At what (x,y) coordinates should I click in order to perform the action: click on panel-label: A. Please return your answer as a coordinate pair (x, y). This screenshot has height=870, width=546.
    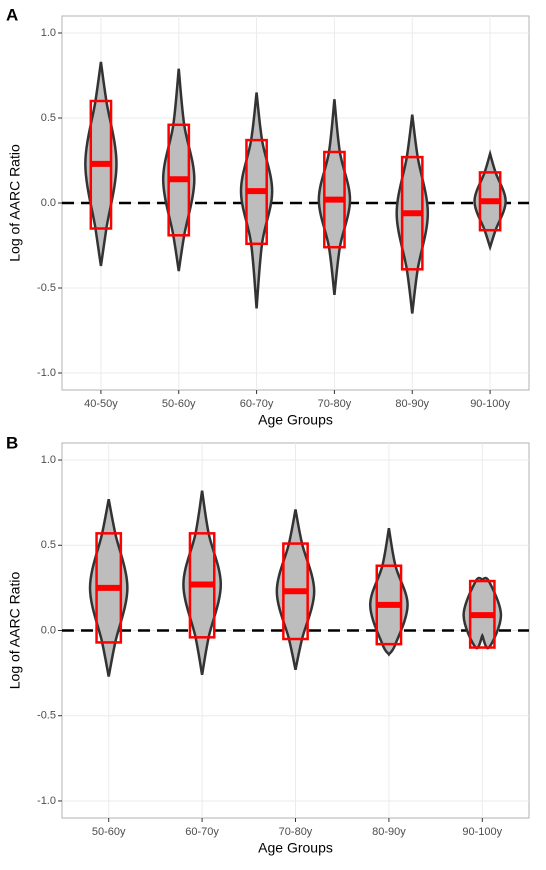
    Looking at the image, I should click on (12, 14).